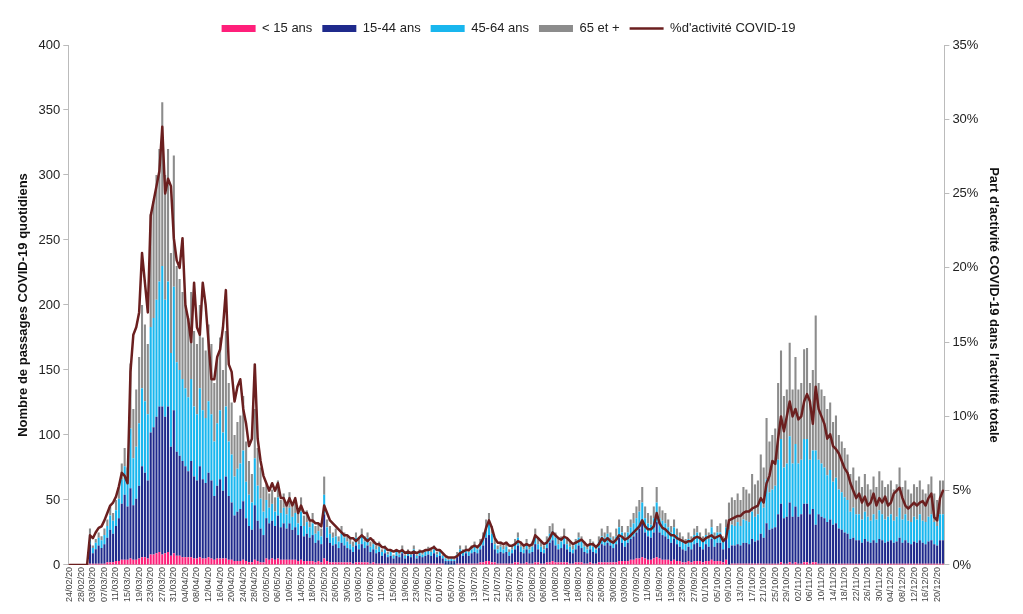 This screenshot has height=614, width=1023. Describe the element at coordinates (965, 193) in the screenshot. I see `y2-tick-label: 25%` at that location.